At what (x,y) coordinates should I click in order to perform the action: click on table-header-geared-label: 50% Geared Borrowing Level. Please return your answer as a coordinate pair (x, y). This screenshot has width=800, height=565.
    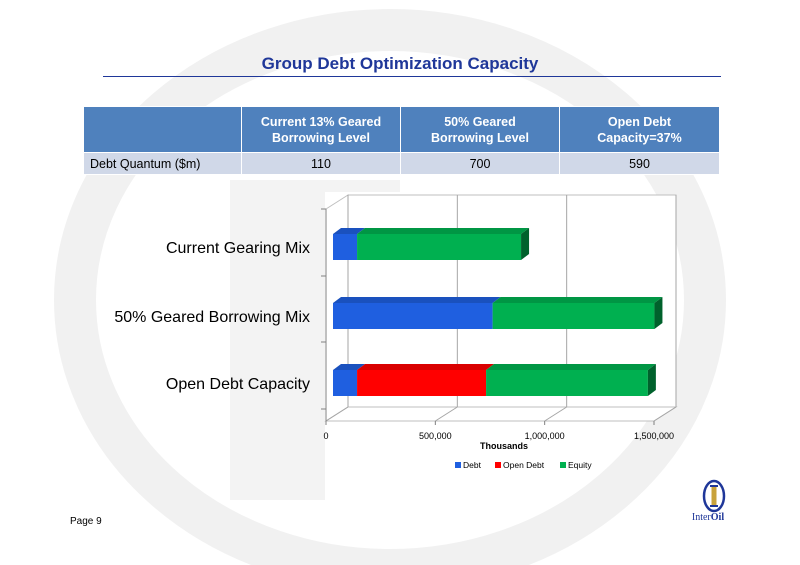
    Looking at the image, I should click on (480, 129).